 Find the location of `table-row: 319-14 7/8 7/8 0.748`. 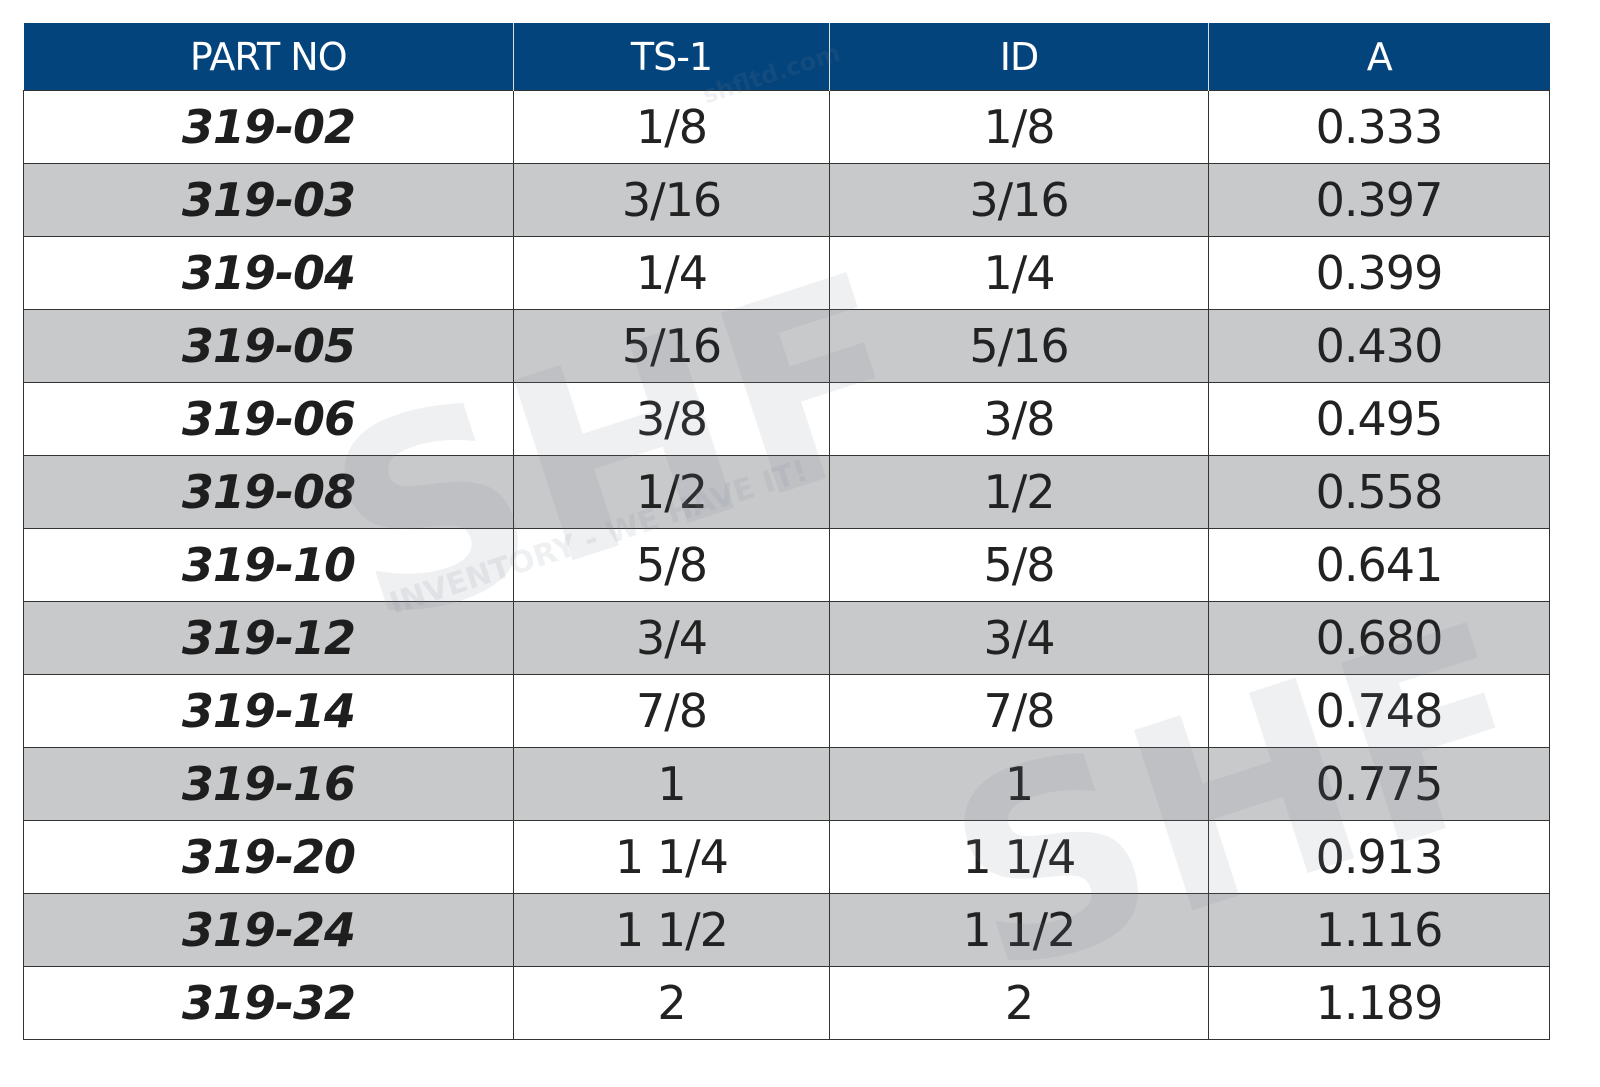

table-row: 319-14 7/8 7/8 0.748 is located at coordinates (786, 711).